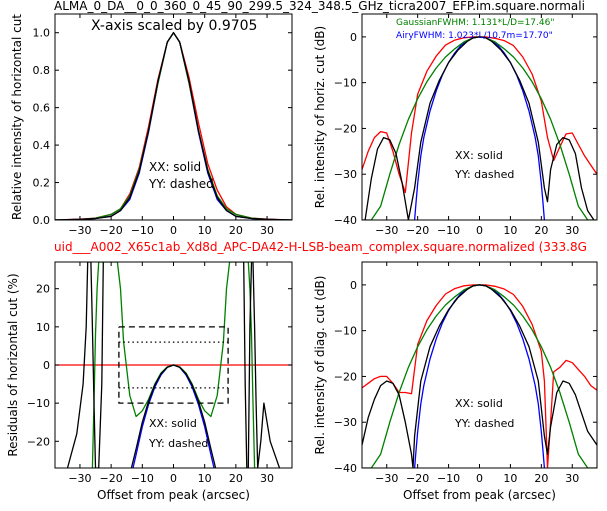 Image resolution: width=607 pixels, height=511 pixels. Describe the element at coordinates (42, 70) in the screenshot. I see `y-tick-label: 0.8` at that location.